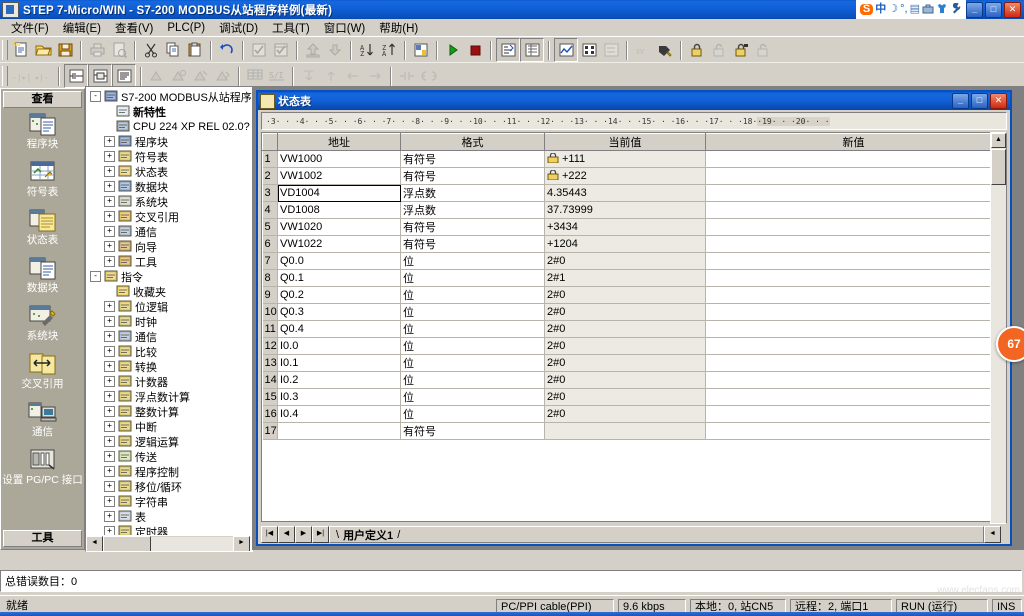 This screenshot has height=616, width=1024. What do you see at coordinates (928, 10) in the screenshot?
I see `toolbox-icon` at bounding box center [928, 10].